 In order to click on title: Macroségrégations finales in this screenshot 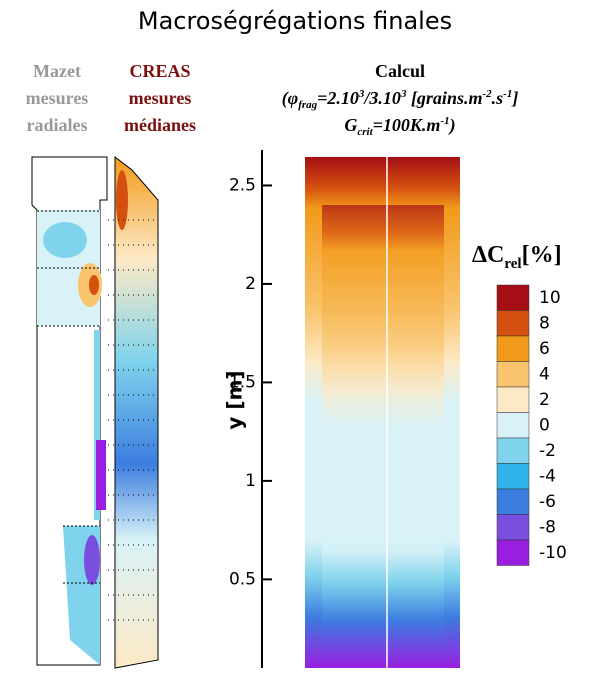, I will do `click(295, 21)`.